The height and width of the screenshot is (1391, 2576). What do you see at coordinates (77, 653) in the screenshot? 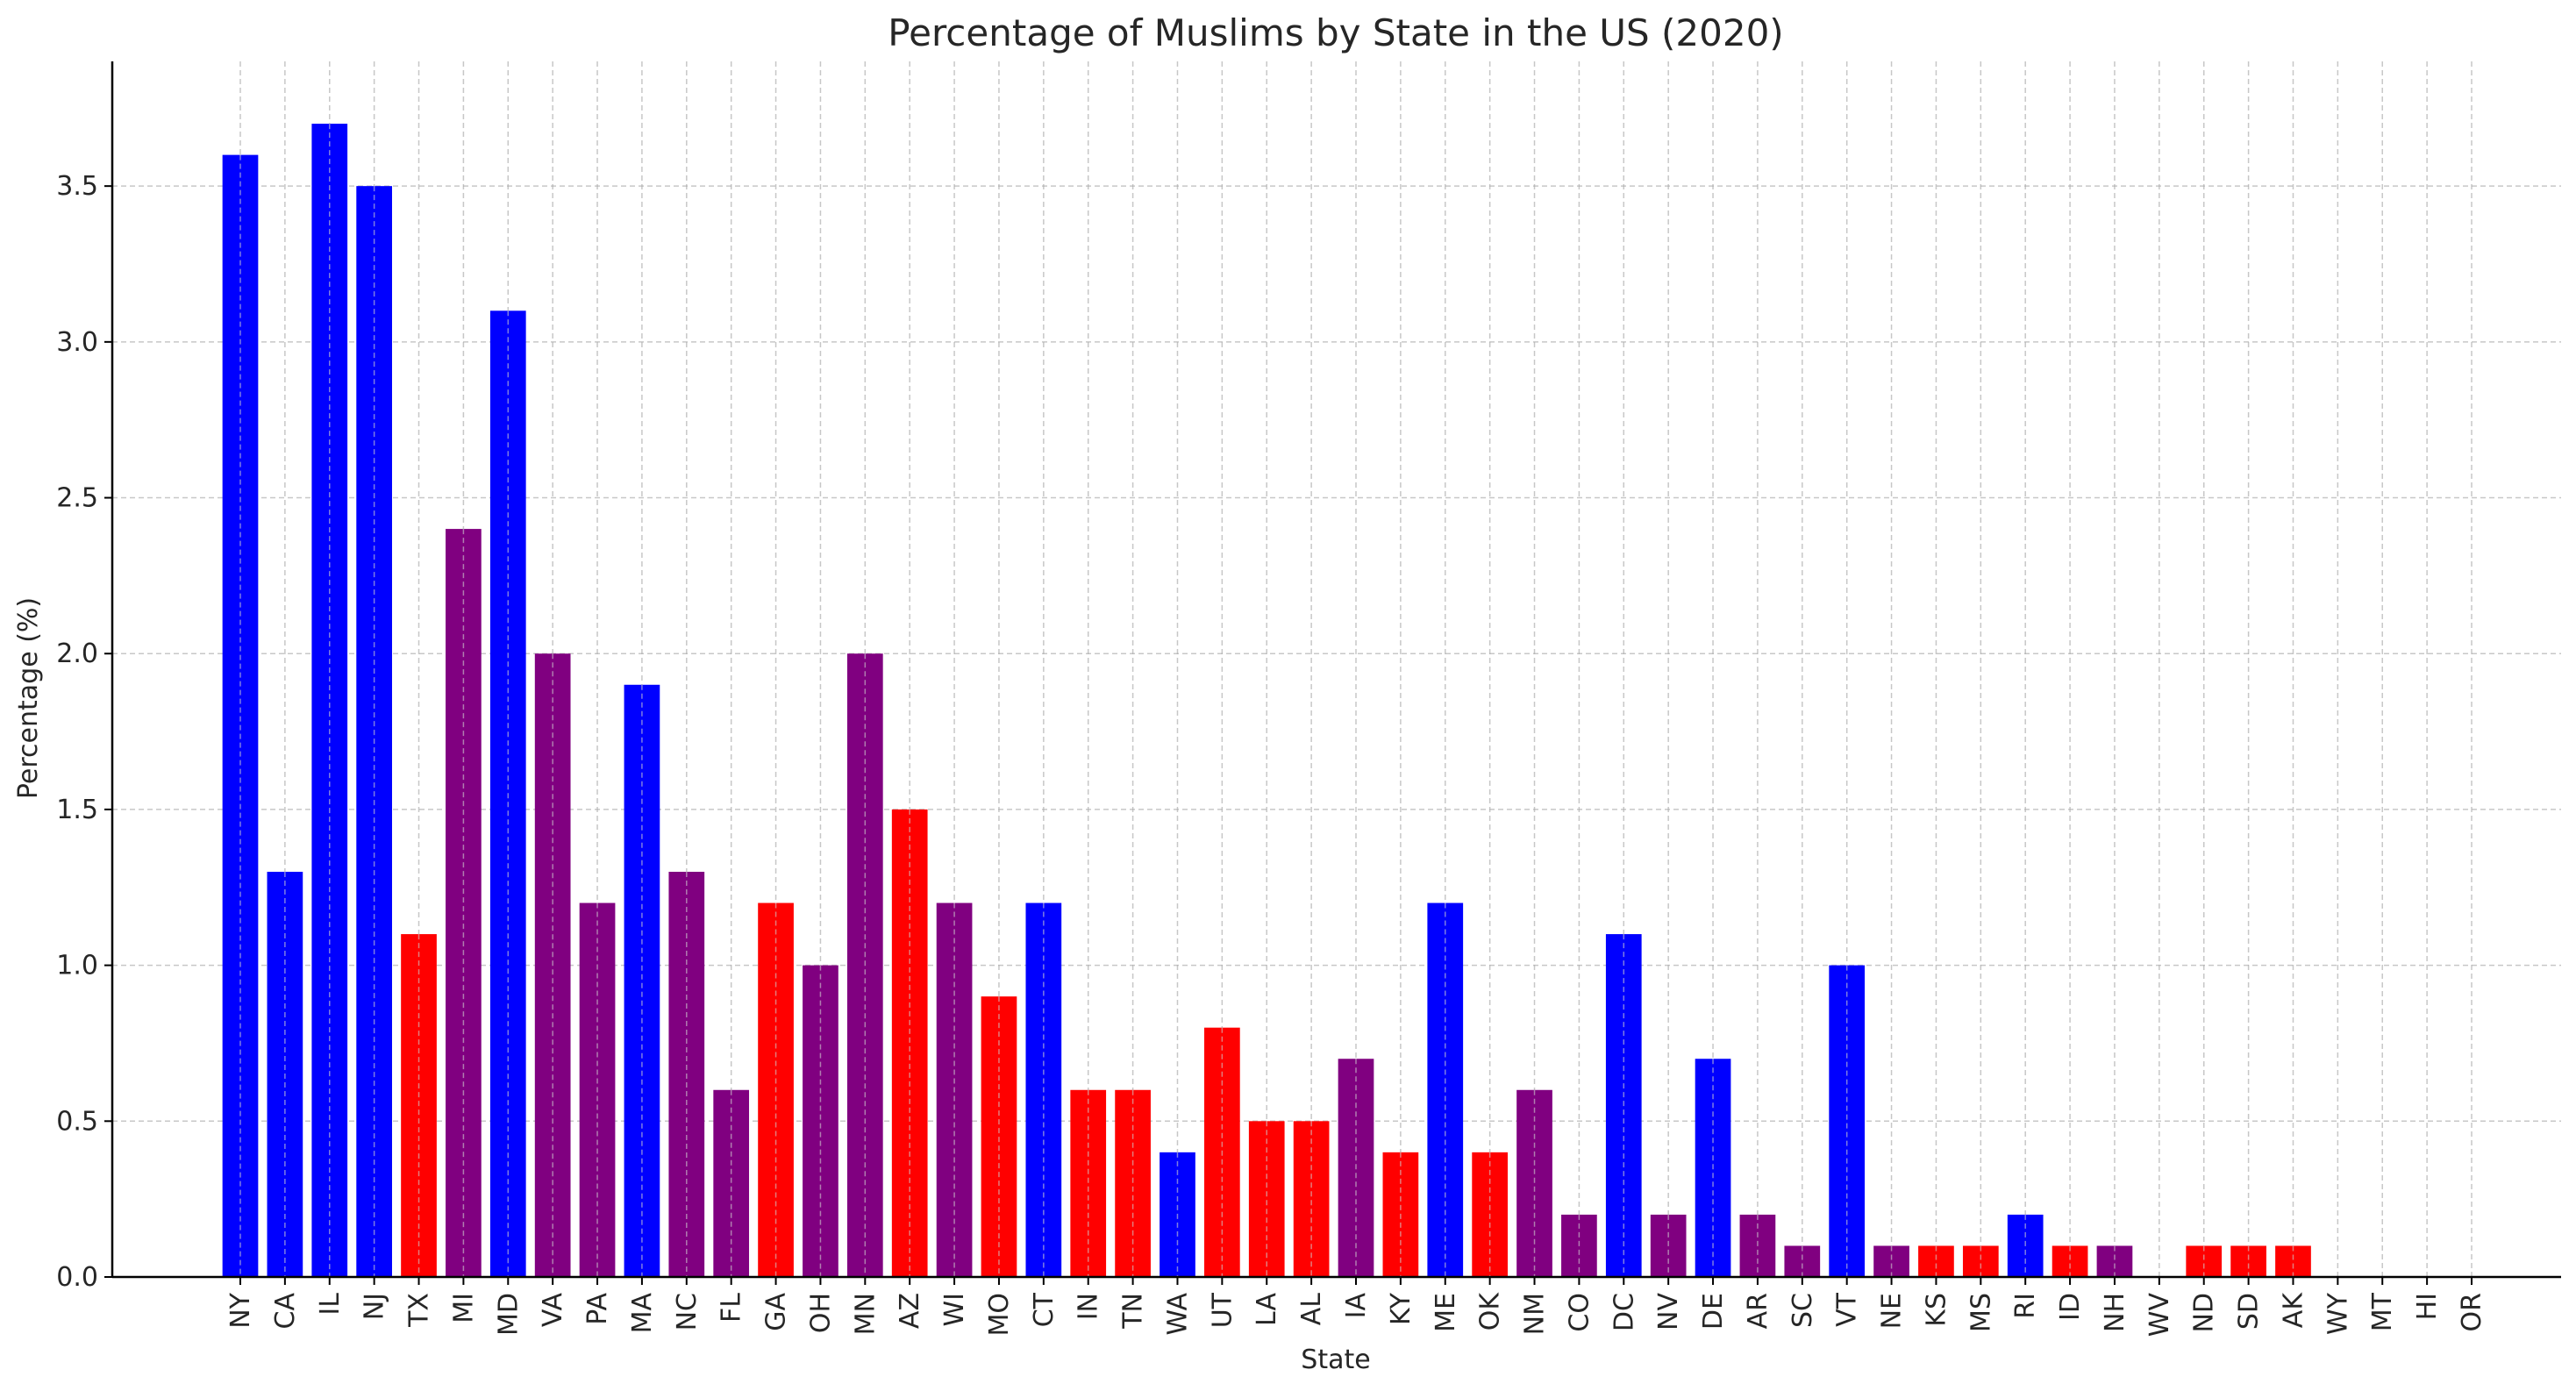
I see `y-tick-label: 2.0` at bounding box center [77, 653].